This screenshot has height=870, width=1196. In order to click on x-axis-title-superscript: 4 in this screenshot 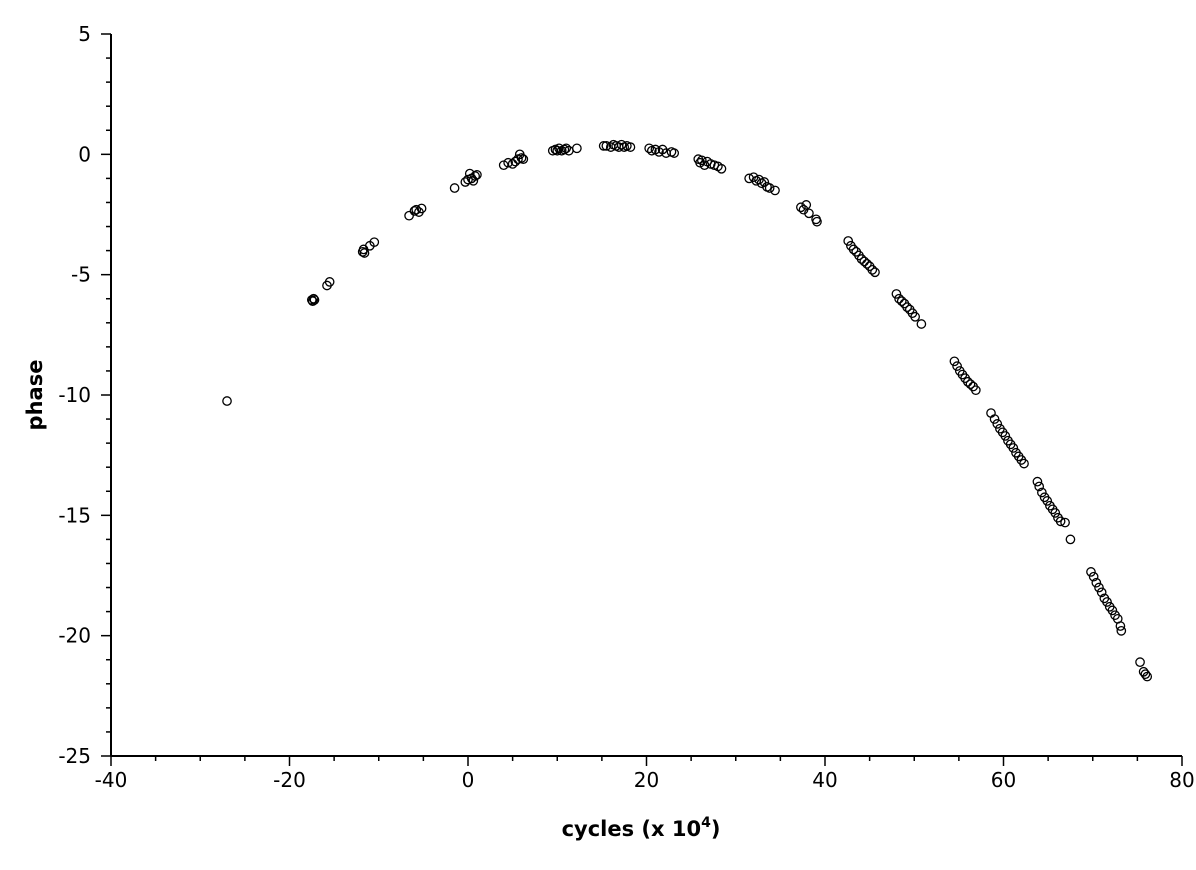, I will do `click(706, 823)`.